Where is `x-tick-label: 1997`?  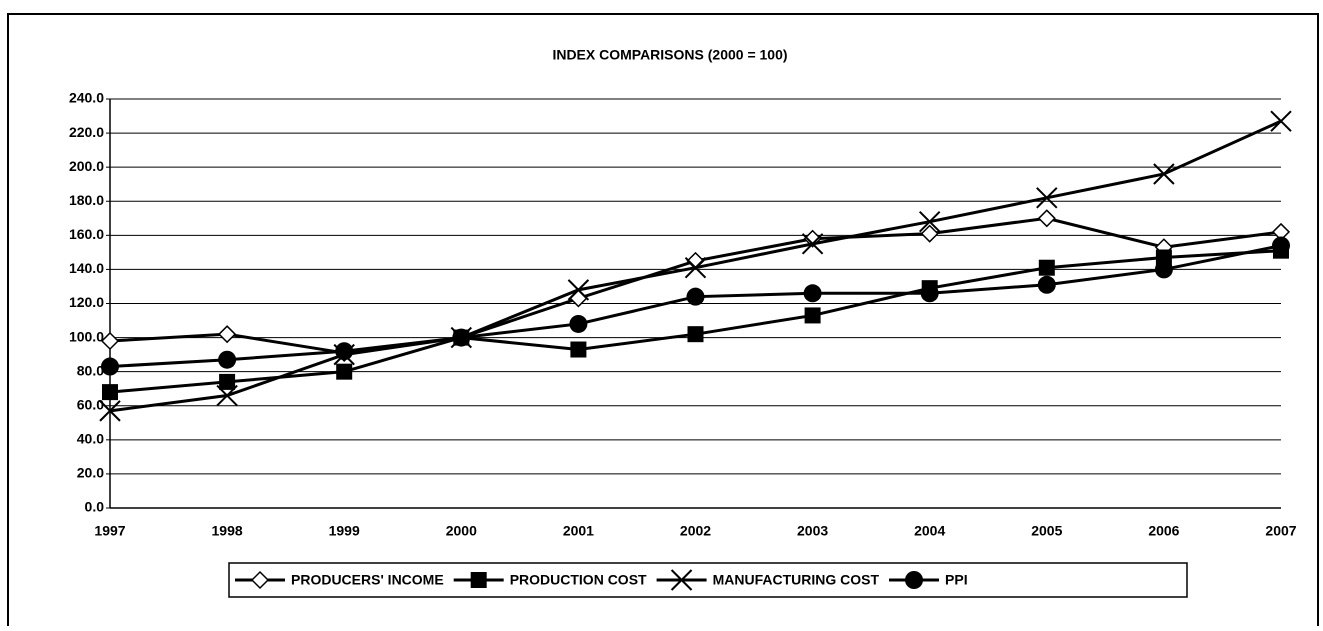 x-tick-label: 1997 is located at coordinates (109, 531).